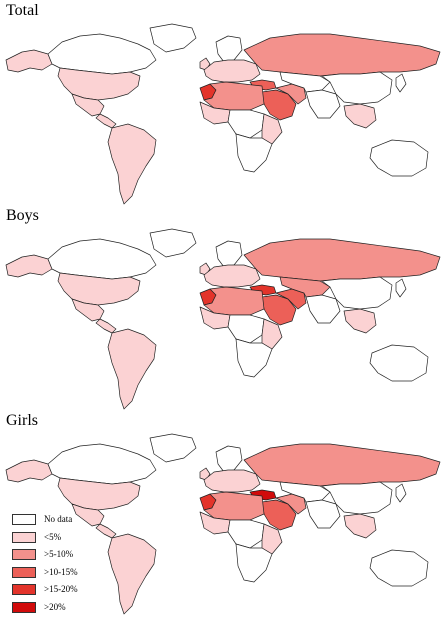 This screenshot has width=447, height=620. What do you see at coordinates (53, 536) in the screenshot?
I see `legend-label: <5%` at bounding box center [53, 536].